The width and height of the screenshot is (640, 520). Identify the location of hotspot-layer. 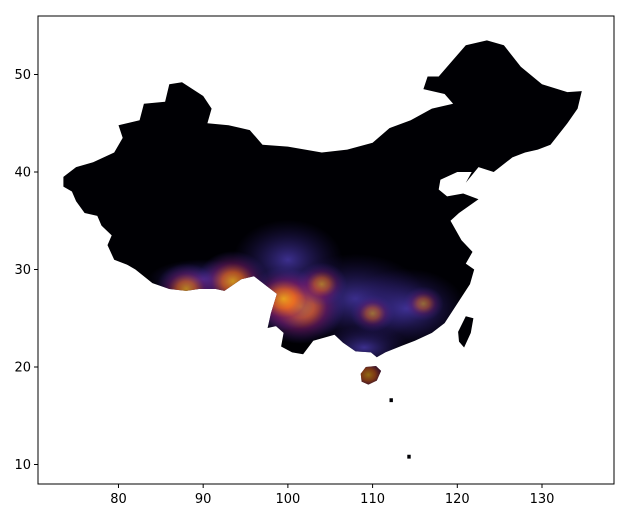
(299, 318).